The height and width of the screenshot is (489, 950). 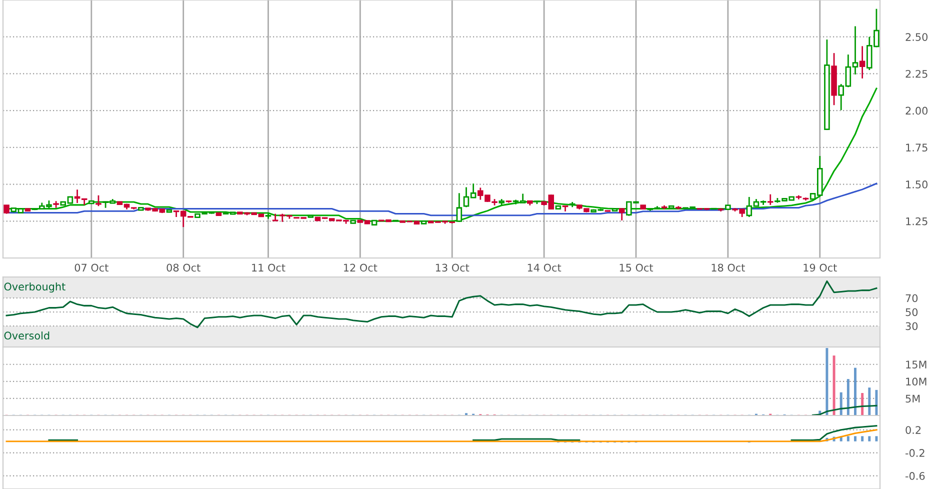 I want to click on x-tick-label: 19 Oct, so click(x=820, y=268).